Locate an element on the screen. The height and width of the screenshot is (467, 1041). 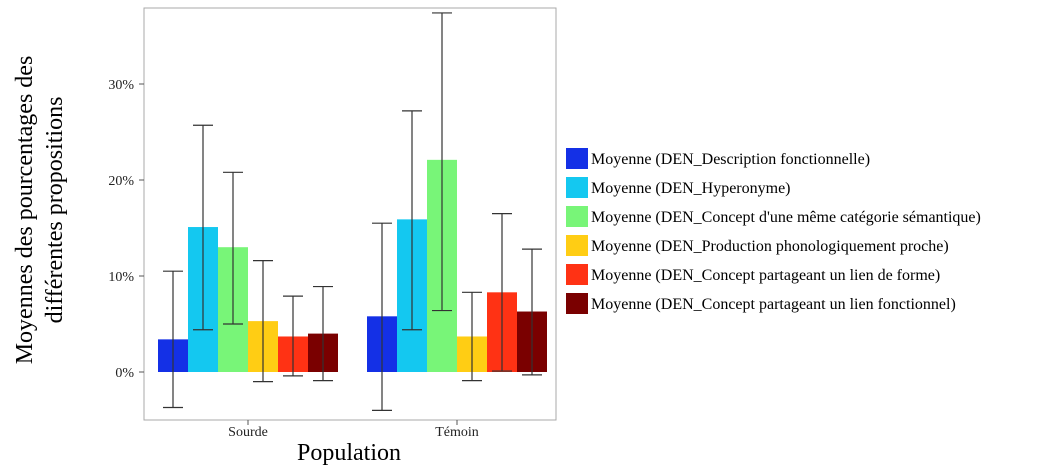
x-tick-label: Sourde is located at coordinates (248, 432).